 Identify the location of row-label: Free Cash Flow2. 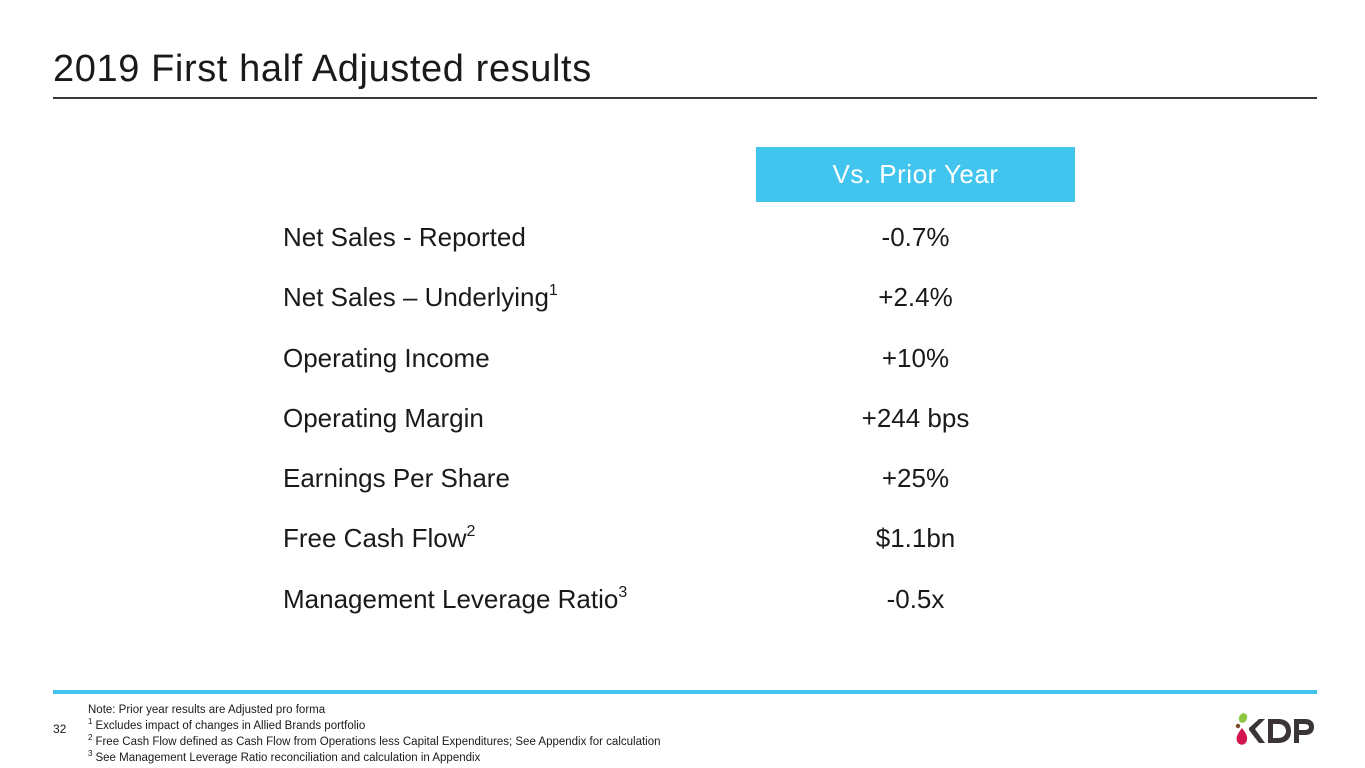
(379, 538).